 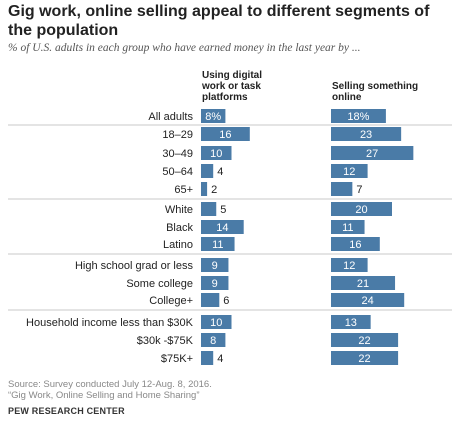 What do you see at coordinates (178, 245) in the screenshot?
I see `category-label: Latino` at bounding box center [178, 245].